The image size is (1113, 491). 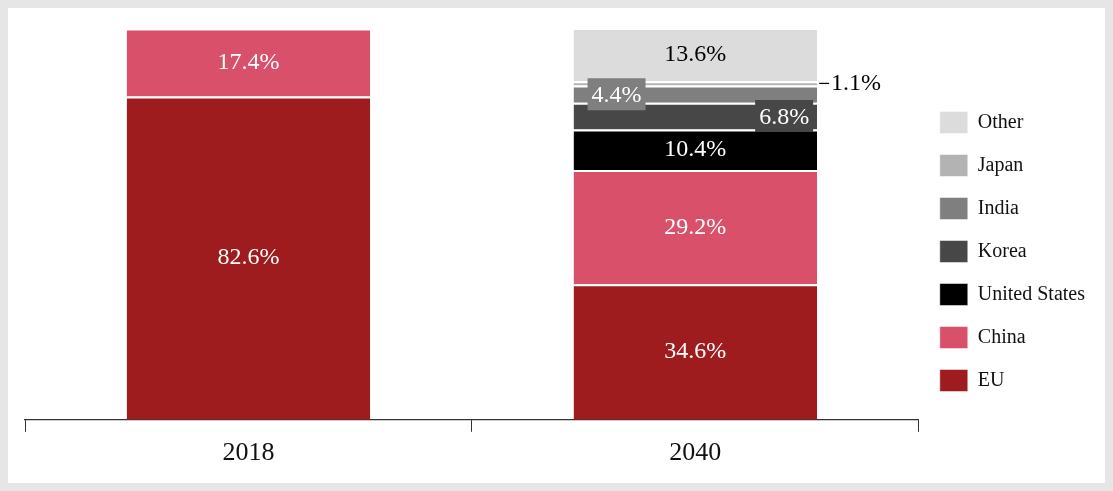 I want to click on legend-label: Other, so click(x=1000, y=120).